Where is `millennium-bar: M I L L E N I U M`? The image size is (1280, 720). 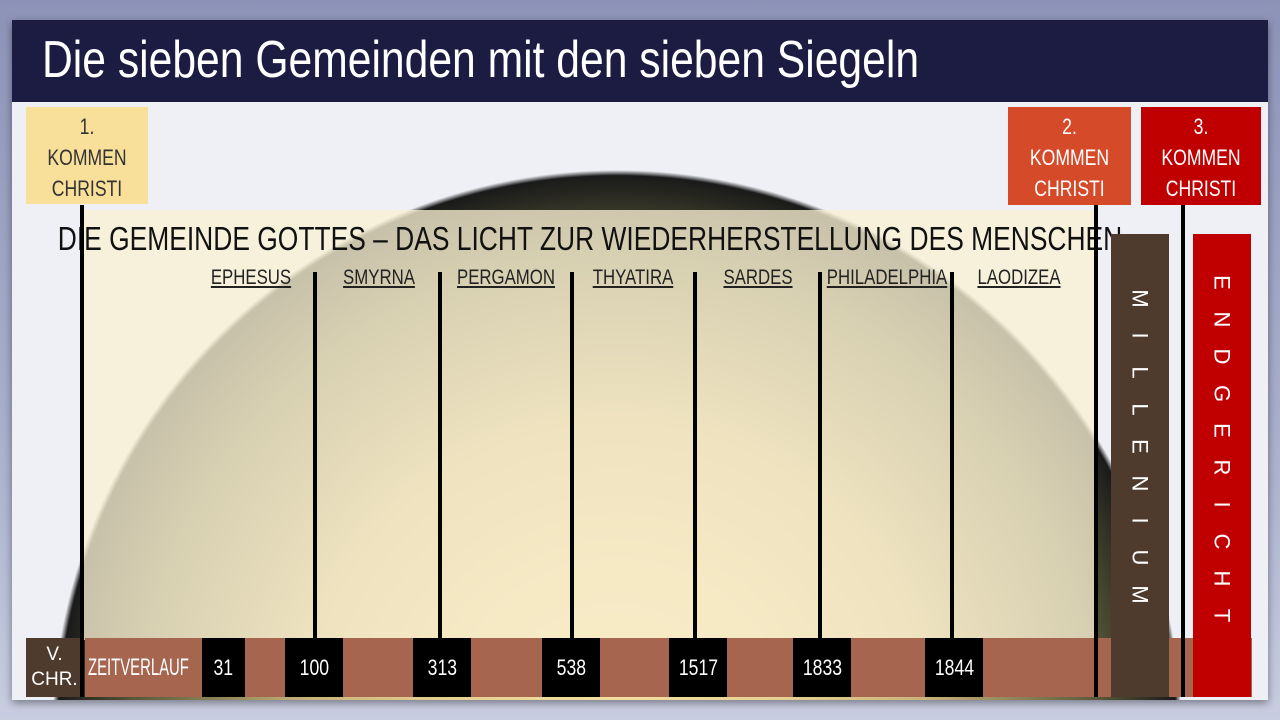 millennium-bar: M I L L E N I U M is located at coordinates (1140, 465).